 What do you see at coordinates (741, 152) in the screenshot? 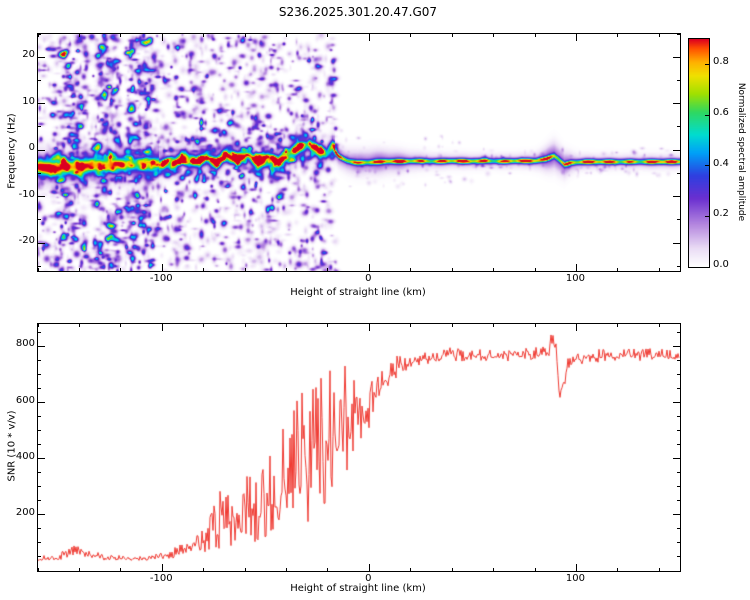
I see `colorbar-label: Normalized spectral amplitude` at bounding box center [741, 152].